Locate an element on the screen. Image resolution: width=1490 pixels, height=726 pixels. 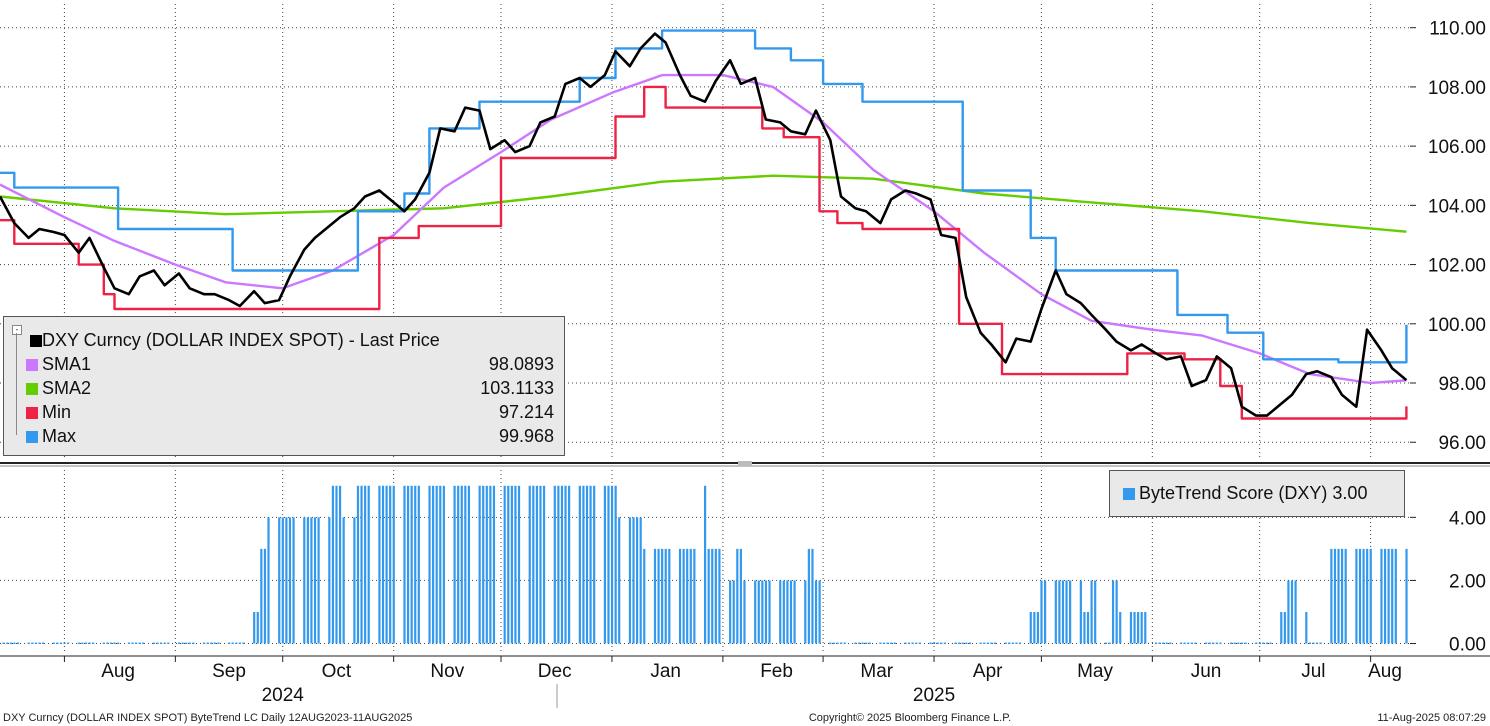
legend-label-bytetrend: ByteTrend Score (DXY) 3.00 is located at coordinates (1253, 493).